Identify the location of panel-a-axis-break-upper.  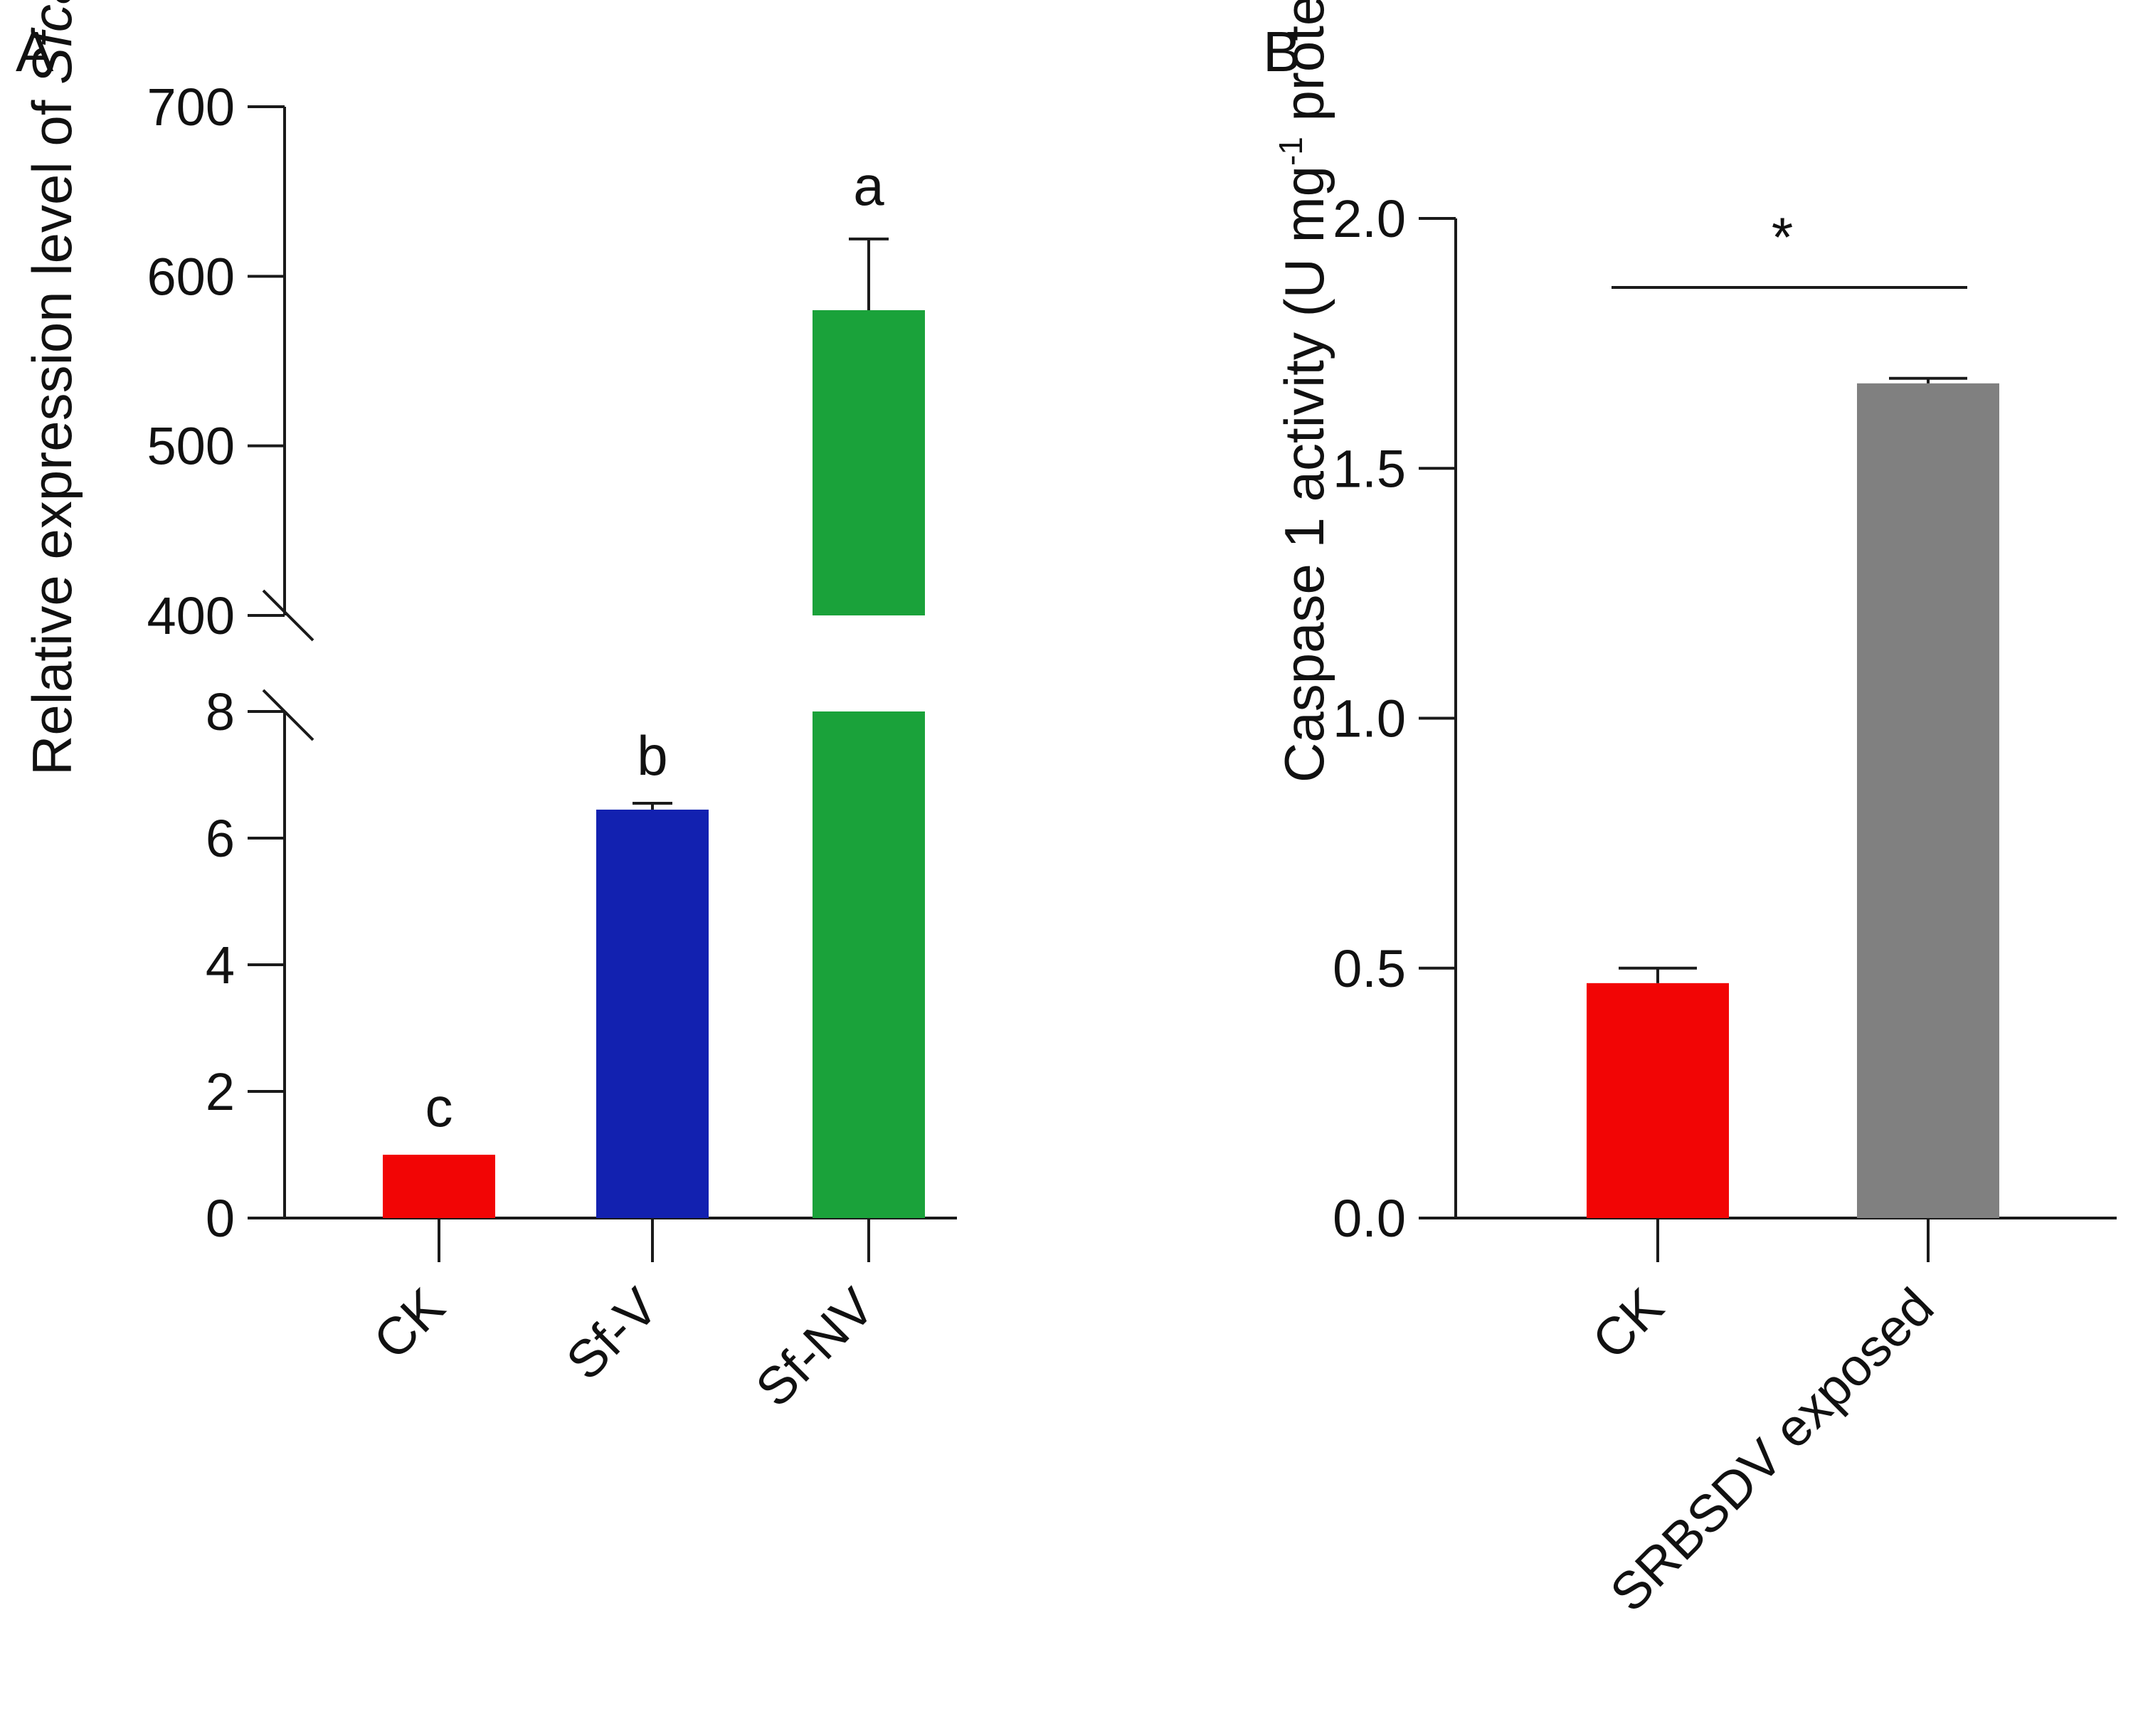
(288, 616).